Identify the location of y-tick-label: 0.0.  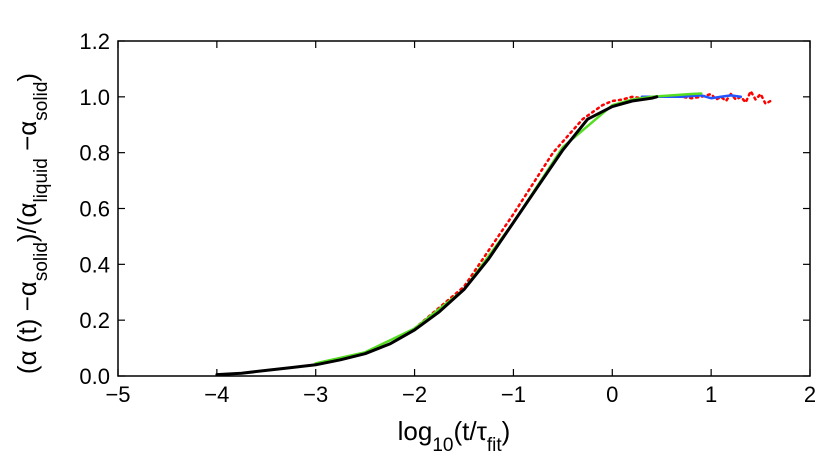
(94, 376).